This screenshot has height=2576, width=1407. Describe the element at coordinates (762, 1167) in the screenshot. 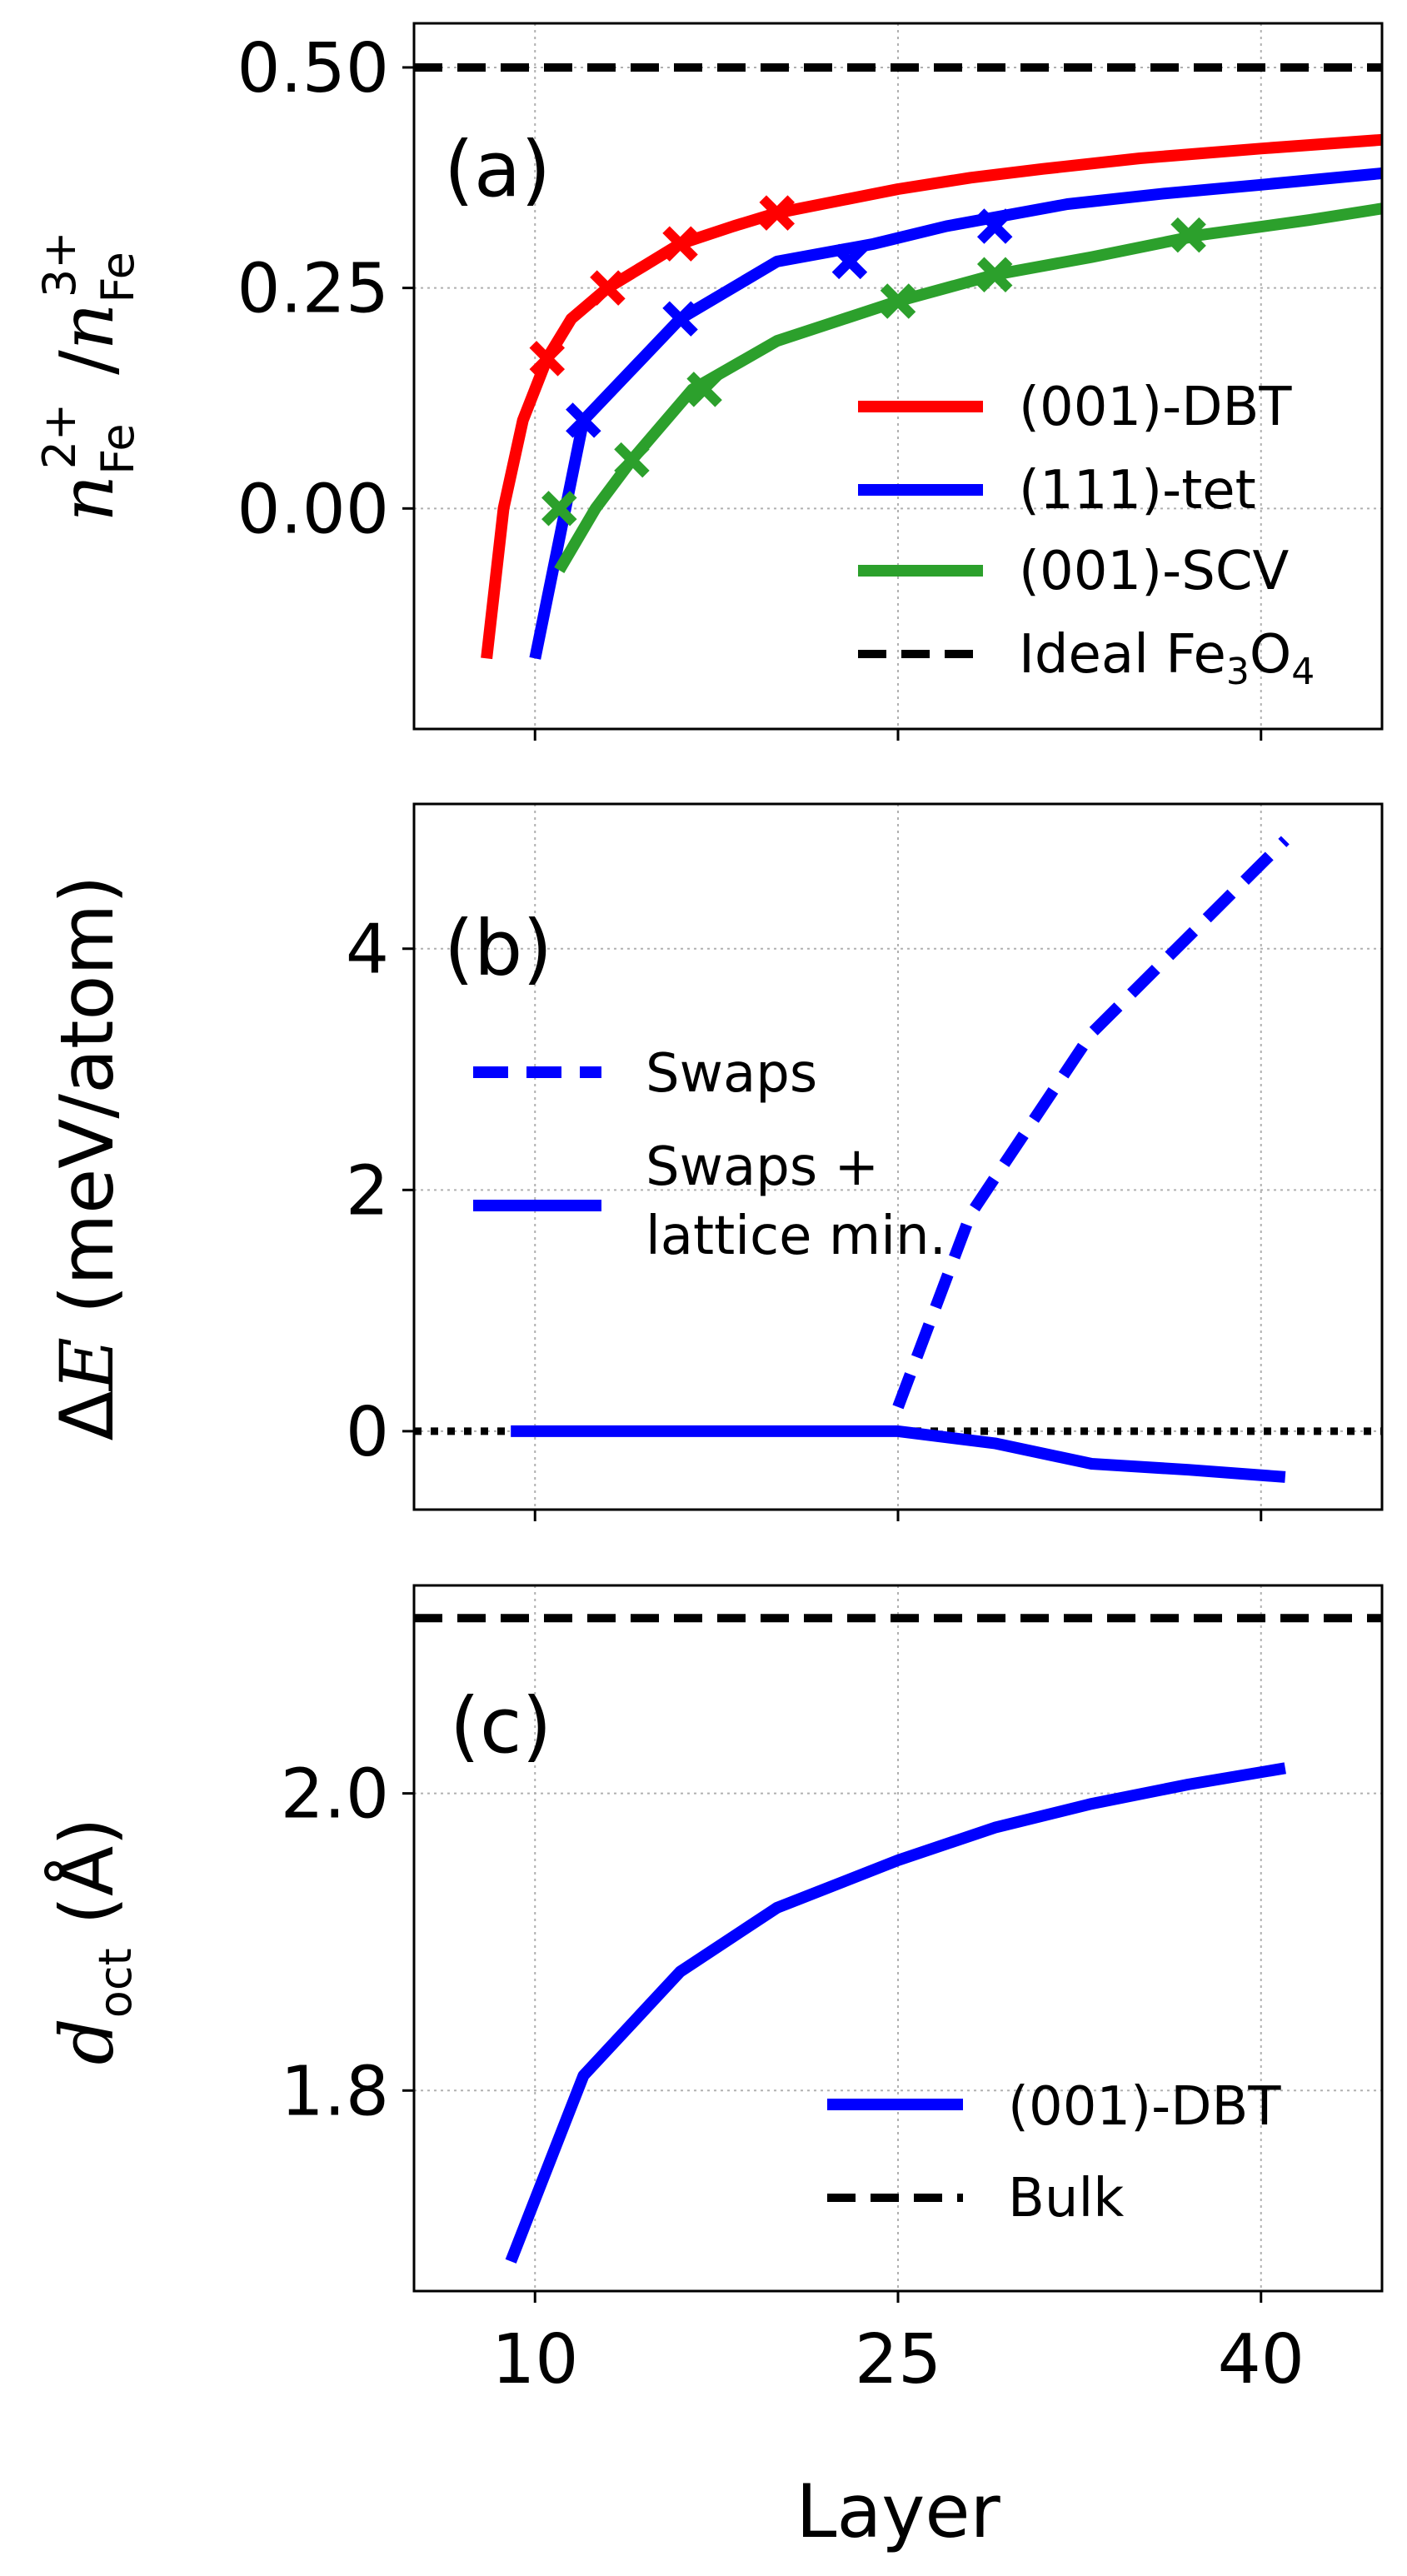

I see `legend-label-swaps-lattice-line1: Swaps +` at that location.